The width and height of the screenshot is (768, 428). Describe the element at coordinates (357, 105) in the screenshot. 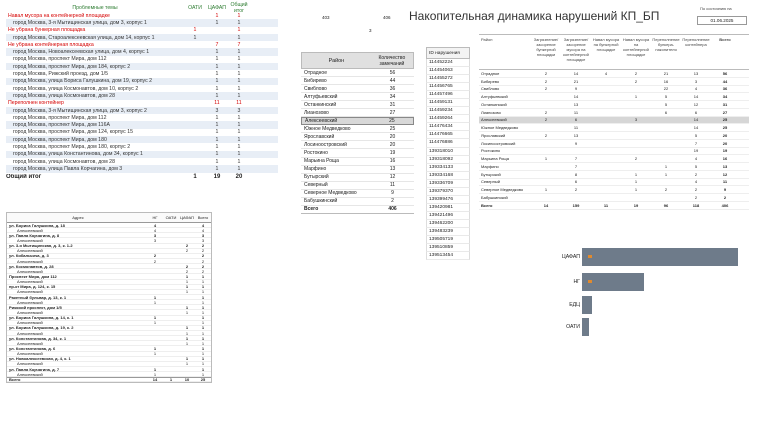

I see `district-row: Останкинский 31` at that location.